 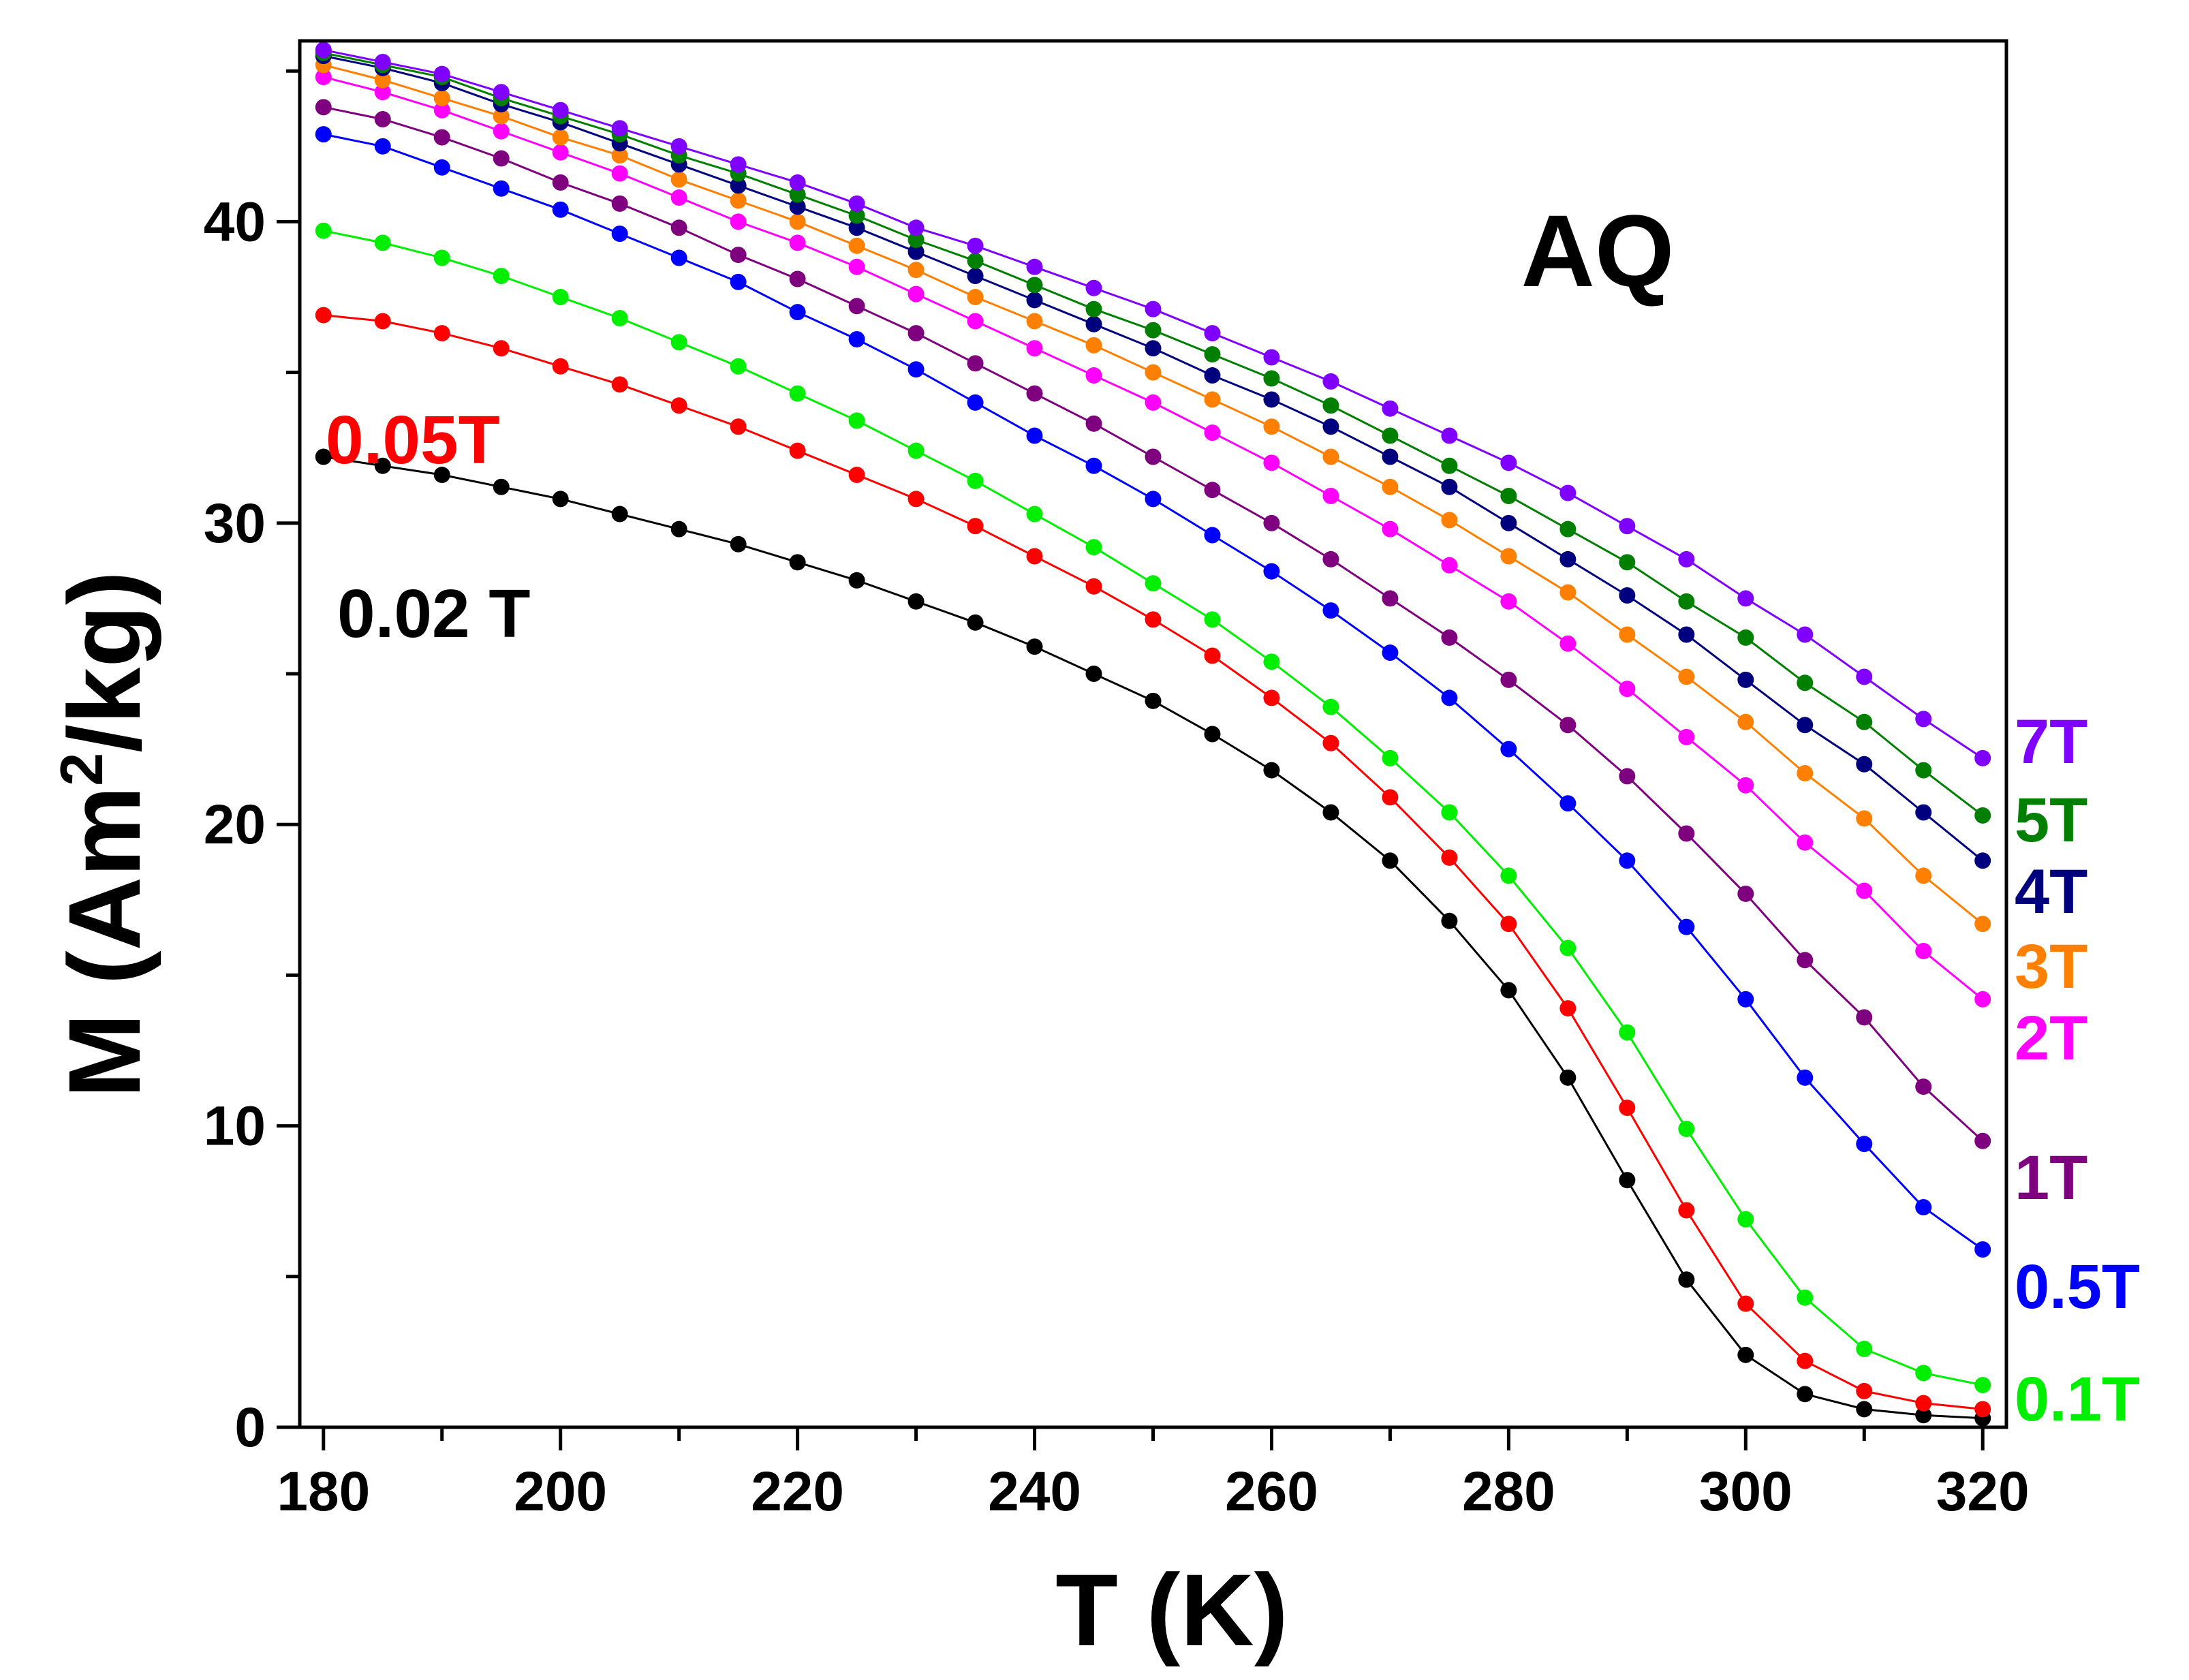 I want to click on y-axis-title: M (Am2/kg), so click(x=104, y=834).